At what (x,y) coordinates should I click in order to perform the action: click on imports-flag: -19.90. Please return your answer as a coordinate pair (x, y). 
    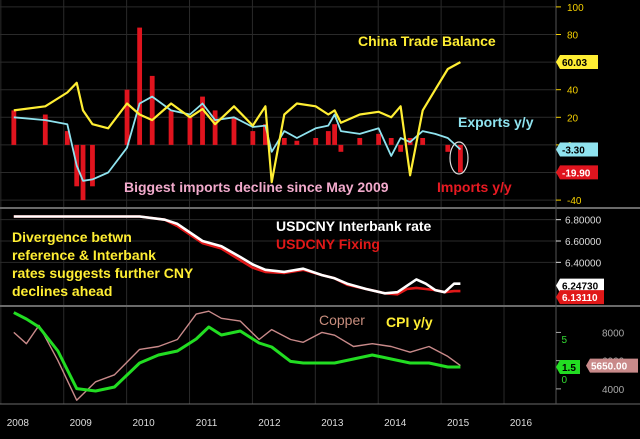
    Looking at the image, I should click on (577, 172).